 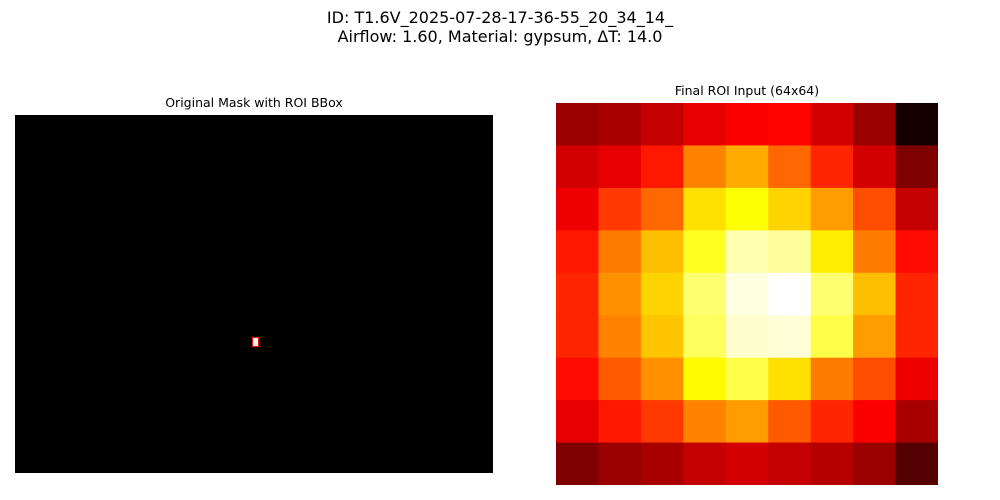 What do you see at coordinates (832, 252) in the screenshot?
I see `heatmap-cell-r3-c6` at bounding box center [832, 252].